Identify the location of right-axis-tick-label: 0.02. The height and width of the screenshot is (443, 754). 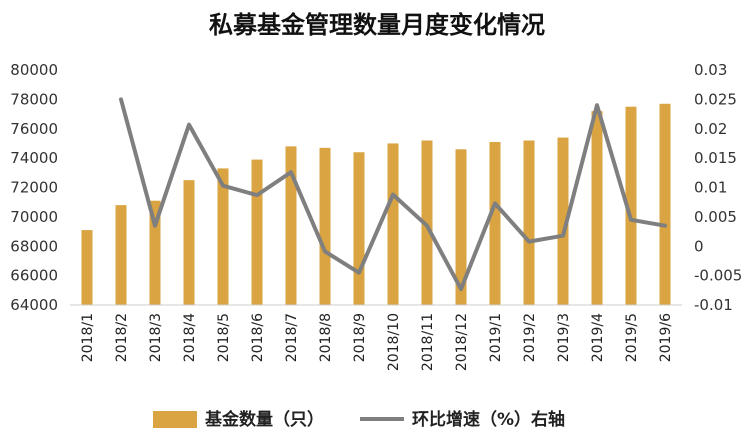
(710, 129).